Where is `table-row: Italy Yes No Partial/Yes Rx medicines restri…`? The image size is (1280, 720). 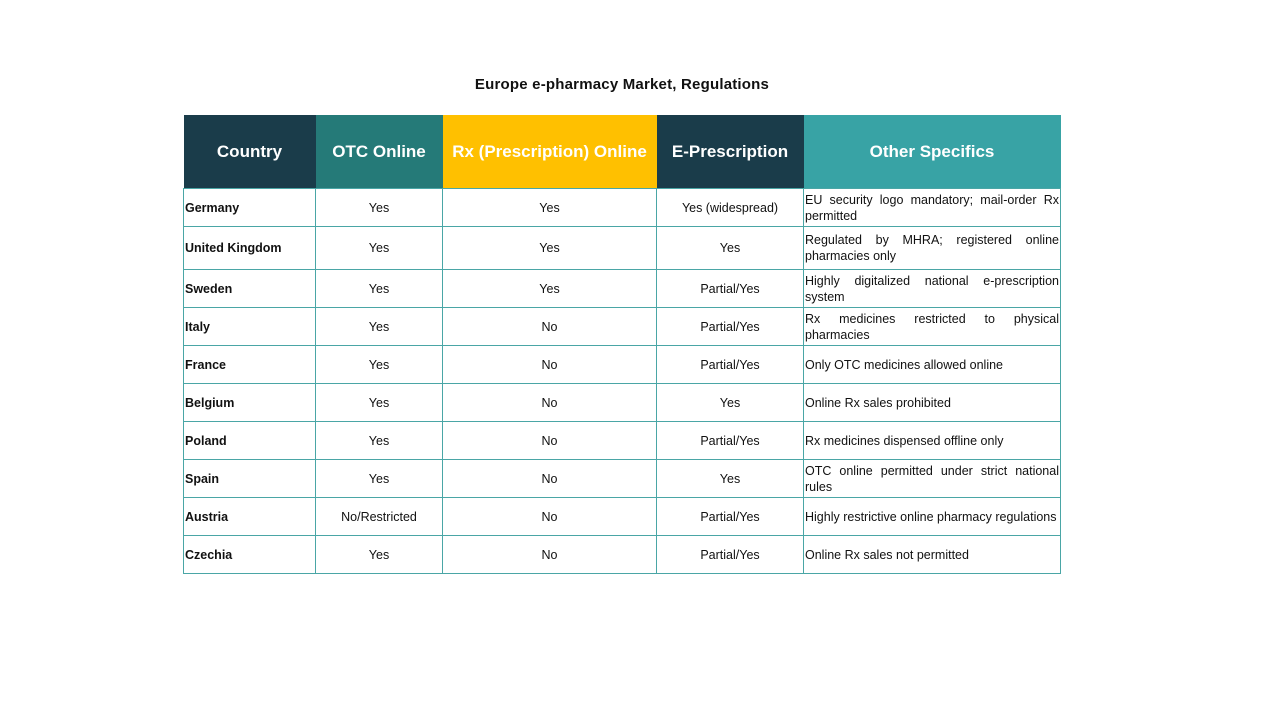 table-row: Italy Yes No Partial/Yes Rx medicines restri… is located at coordinates (622, 326).